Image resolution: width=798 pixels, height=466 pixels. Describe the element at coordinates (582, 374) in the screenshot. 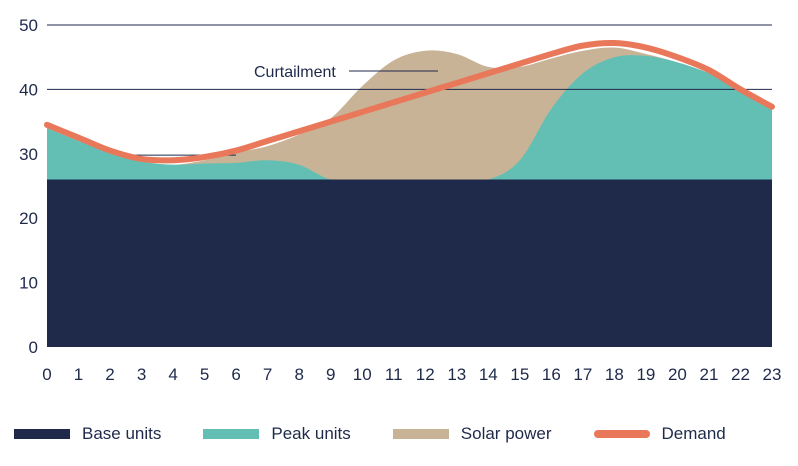

I see `x-tick-label: 17` at that location.